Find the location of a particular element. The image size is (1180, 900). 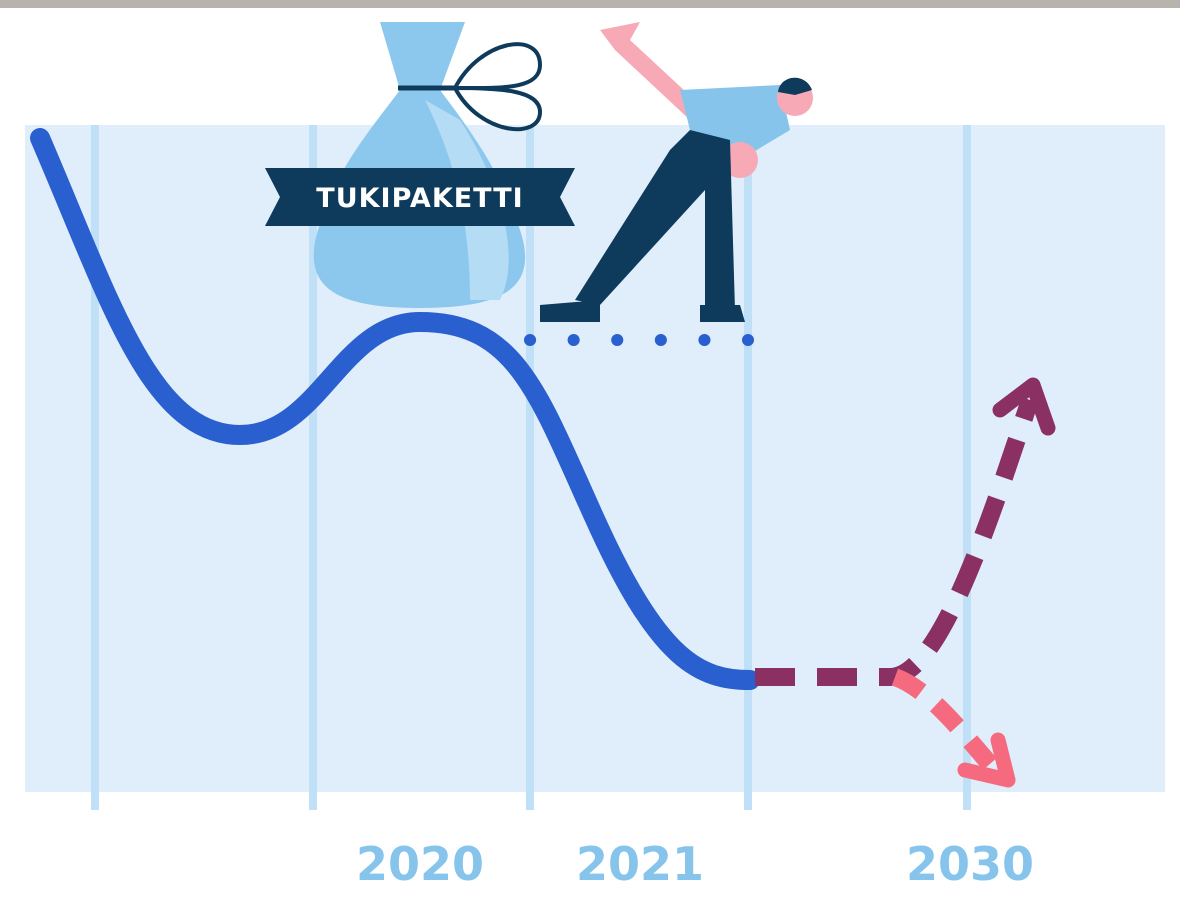

downward-projection is located at coordinates (946, 722).